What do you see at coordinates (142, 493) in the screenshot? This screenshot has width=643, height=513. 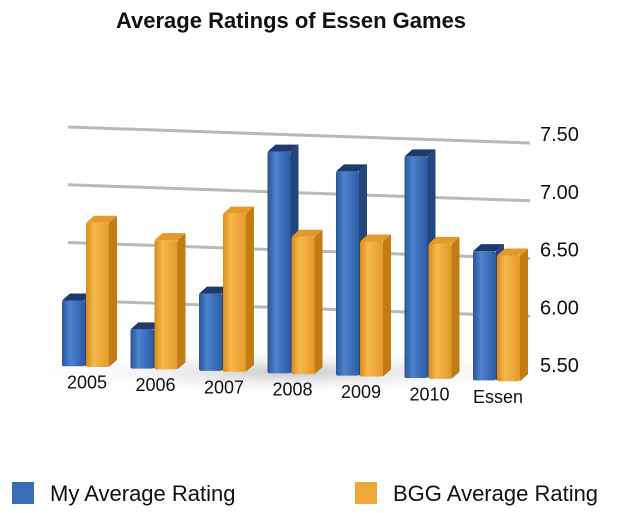 I see `legend-label-my-average: My Average Rating` at bounding box center [142, 493].